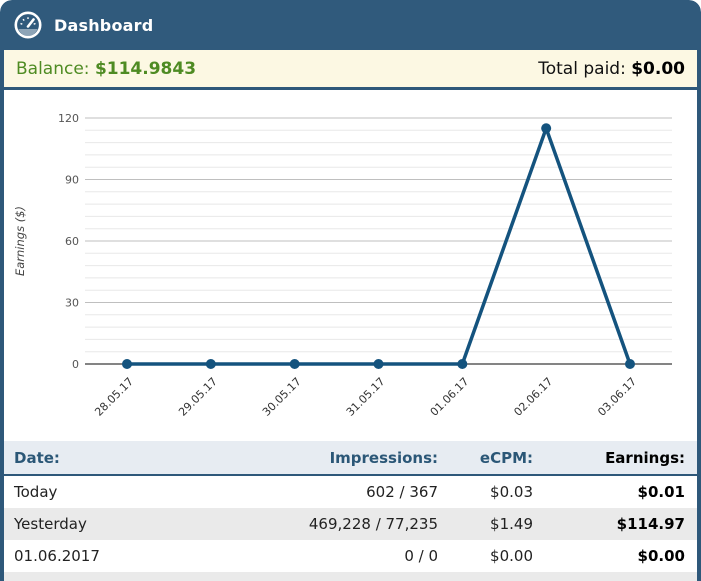 Image resolution: width=701 pixels, height=581 pixels. I want to click on y-tick-label: 120, so click(68, 118).